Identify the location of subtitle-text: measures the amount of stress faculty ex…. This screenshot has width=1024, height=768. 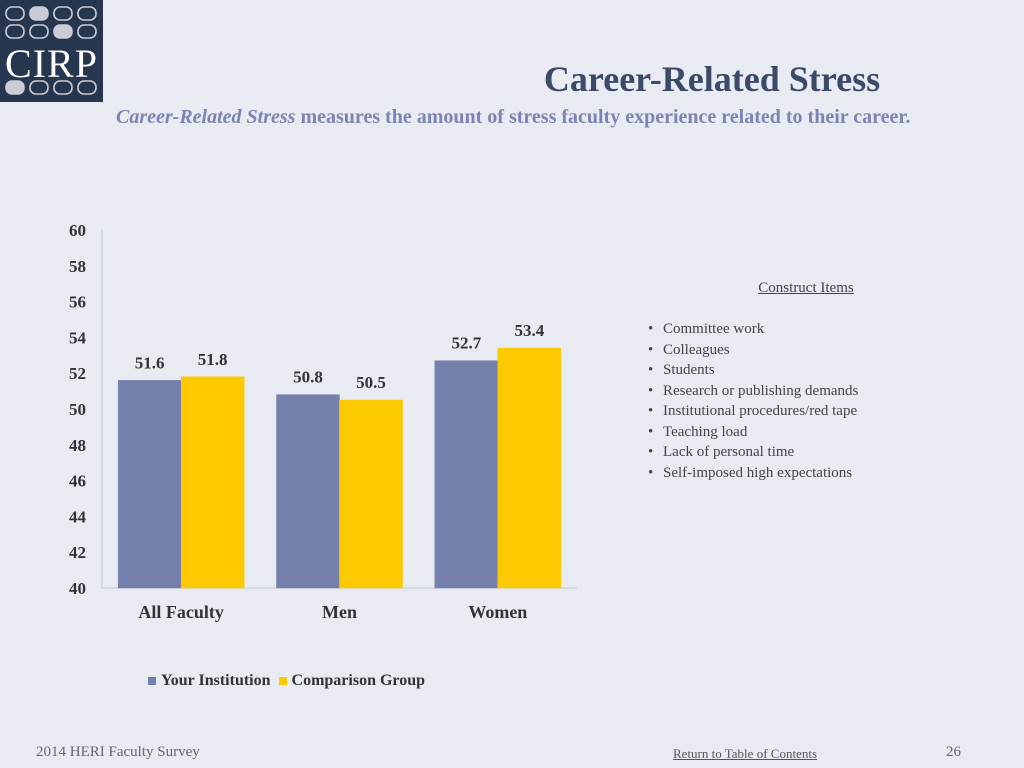
(603, 117).